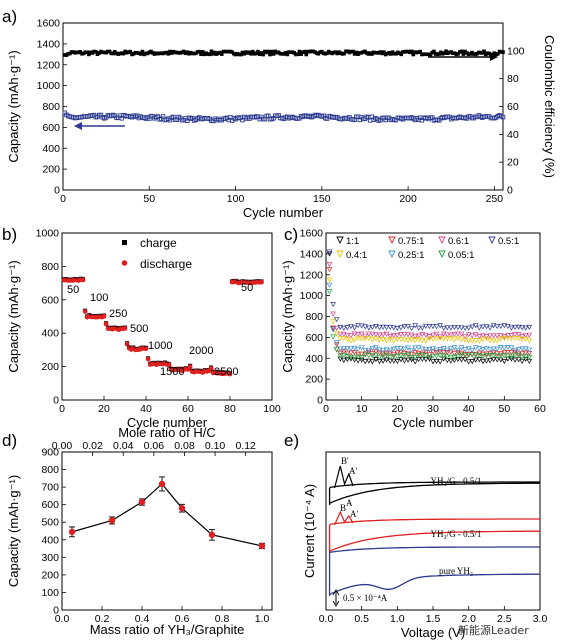  Describe the element at coordinates (392, 240) in the screenshot. I see `chart-c-legend-marker` at that location.